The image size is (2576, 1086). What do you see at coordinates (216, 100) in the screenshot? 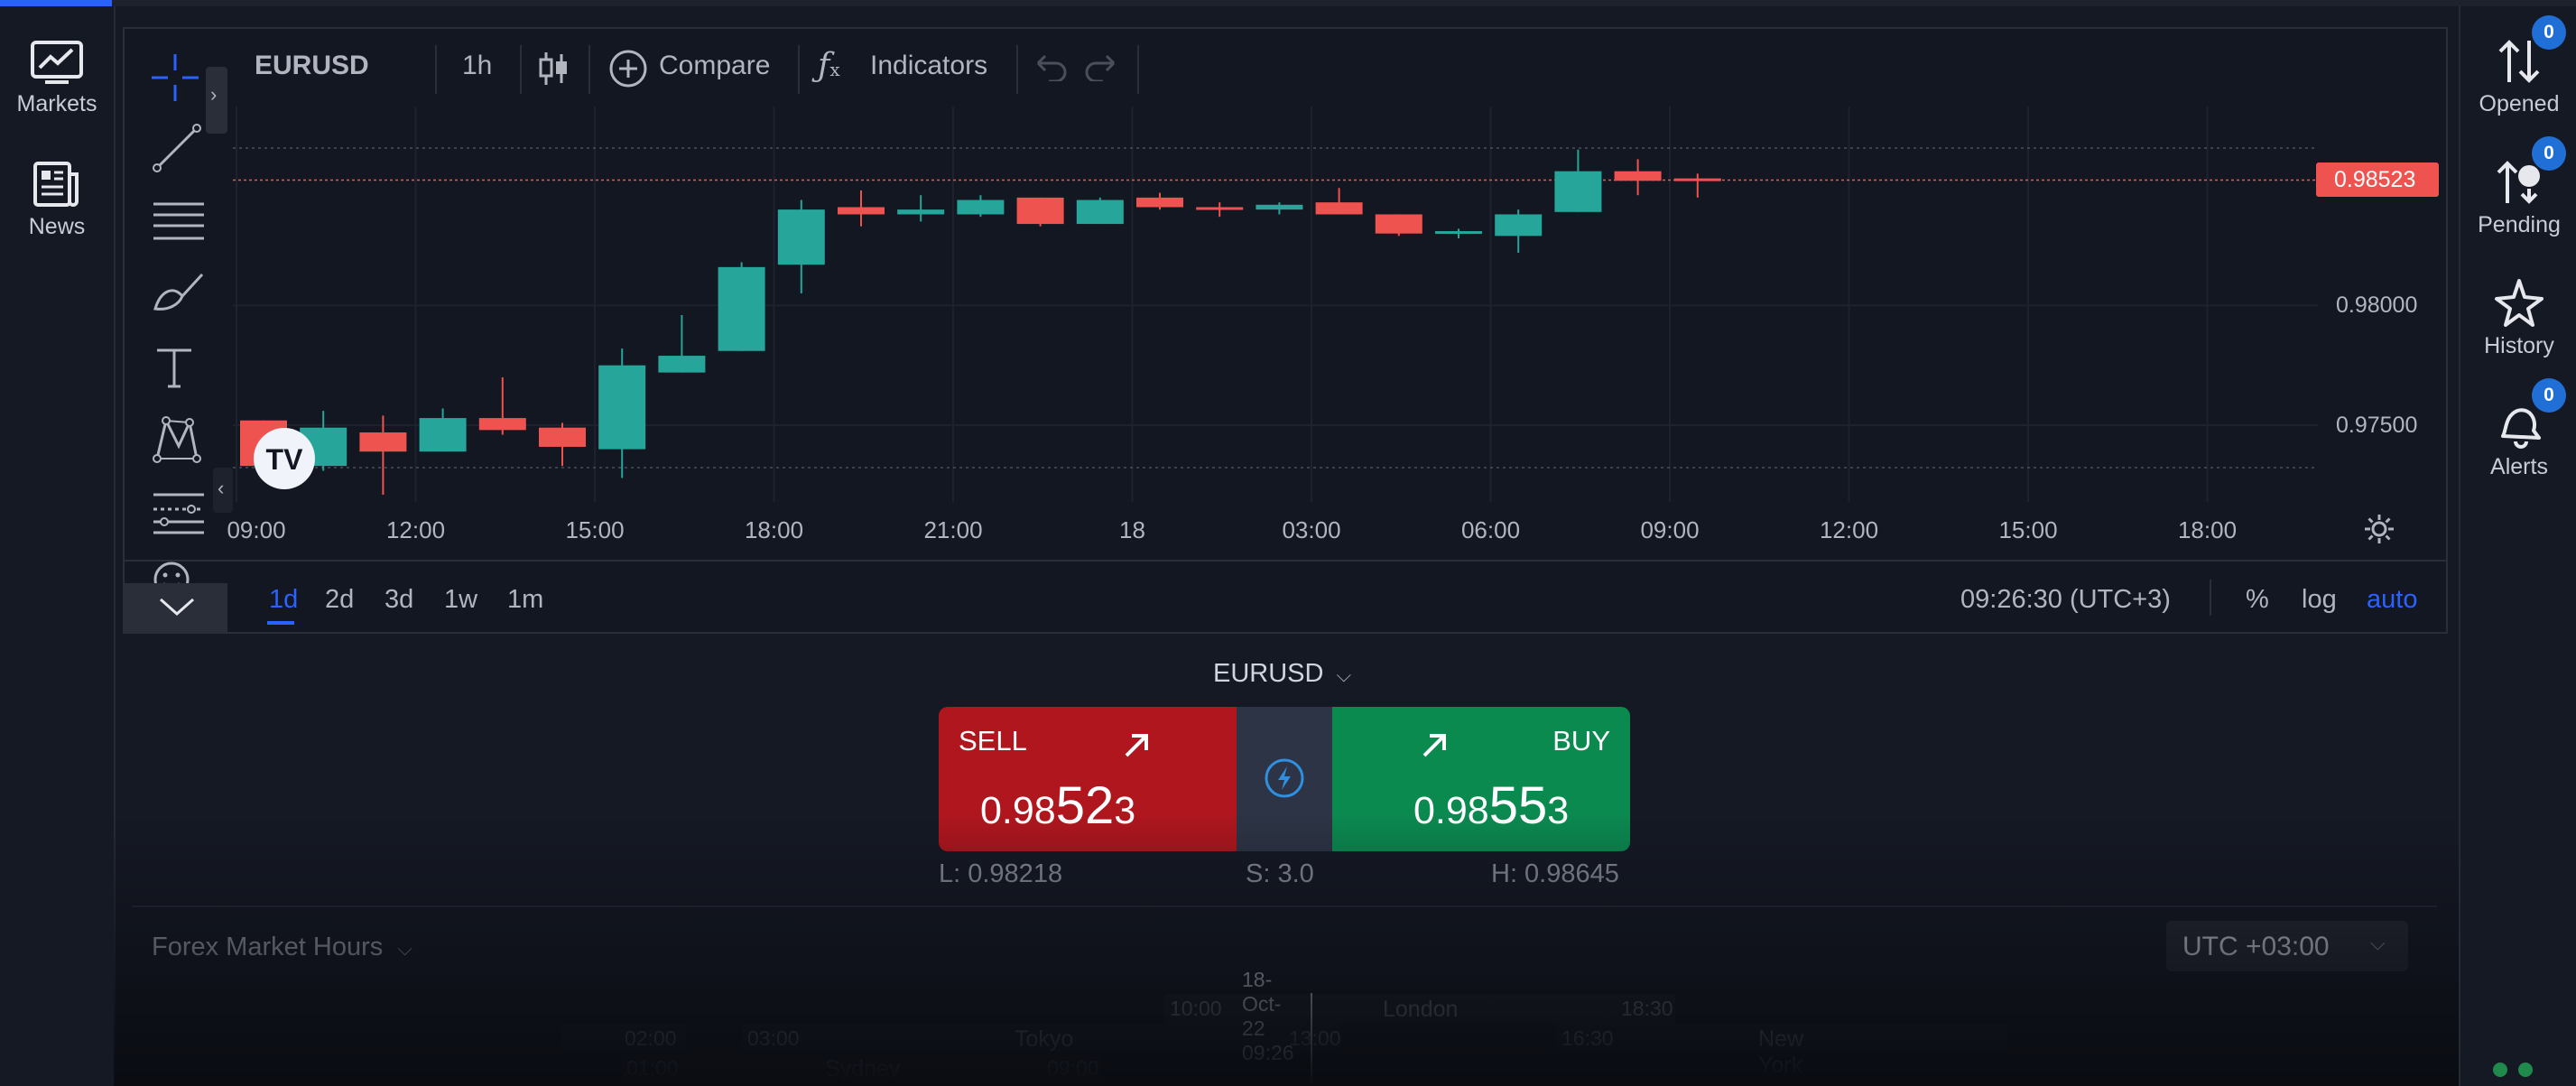
I see `tool-expand-toggle: ›` at bounding box center [216, 100].